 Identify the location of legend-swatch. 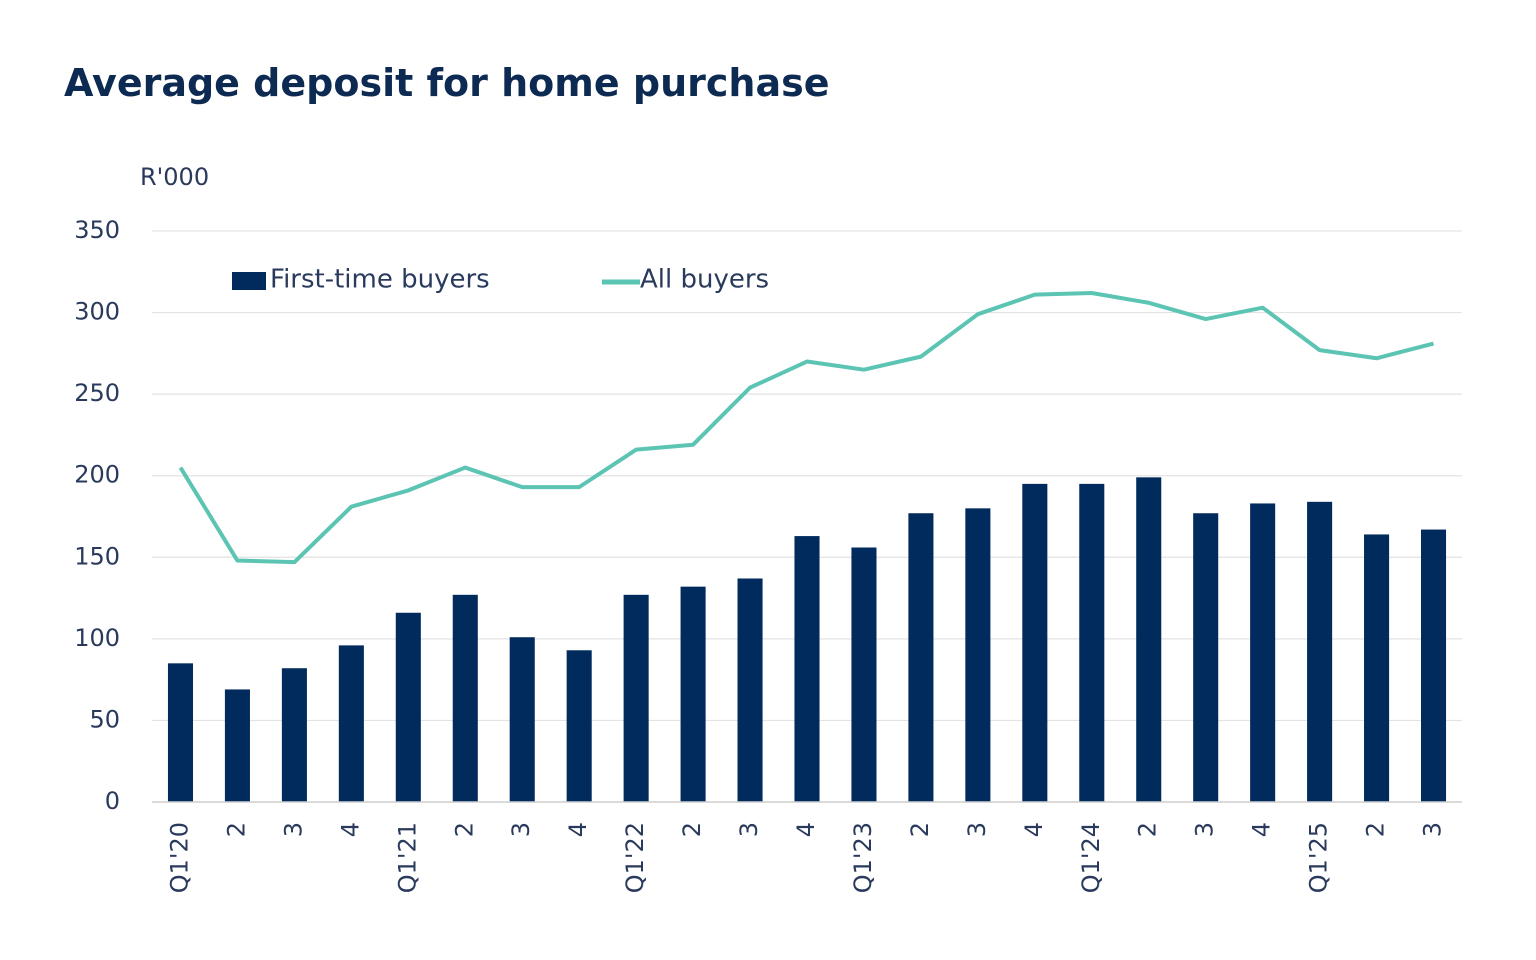
(249, 281).